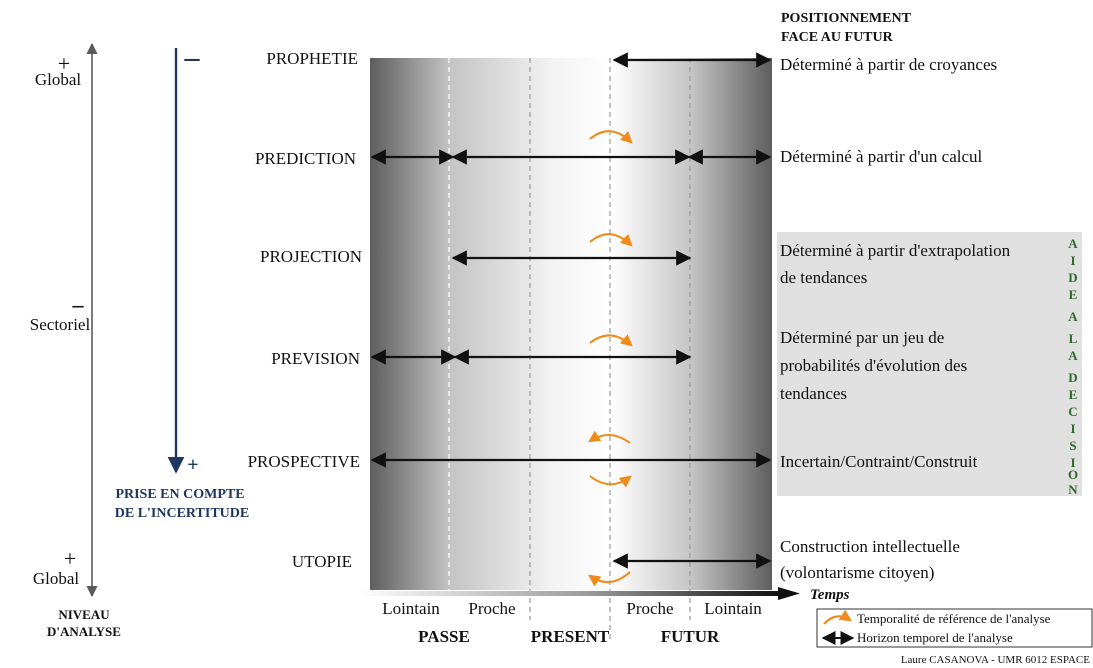  I want to click on sectoriel-label: Sectoriel, so click(60, 324).